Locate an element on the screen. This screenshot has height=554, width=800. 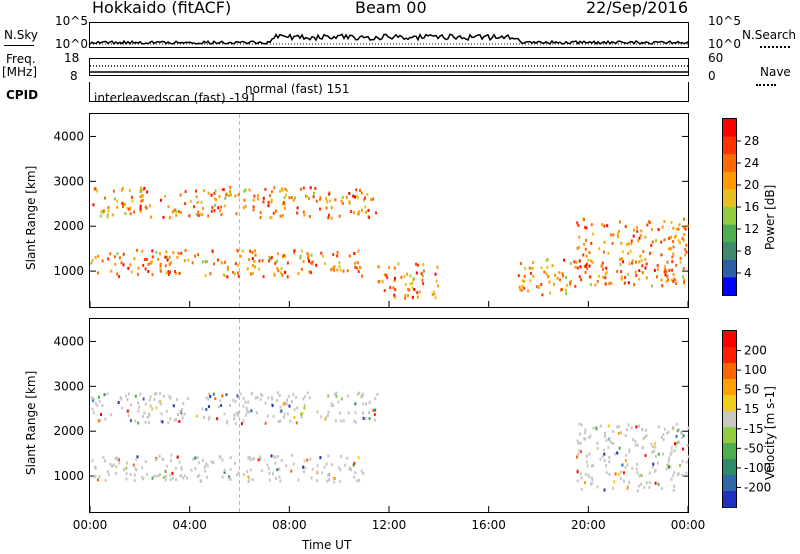
nsky-label: N.Sky is located at coordinates (21, 35).